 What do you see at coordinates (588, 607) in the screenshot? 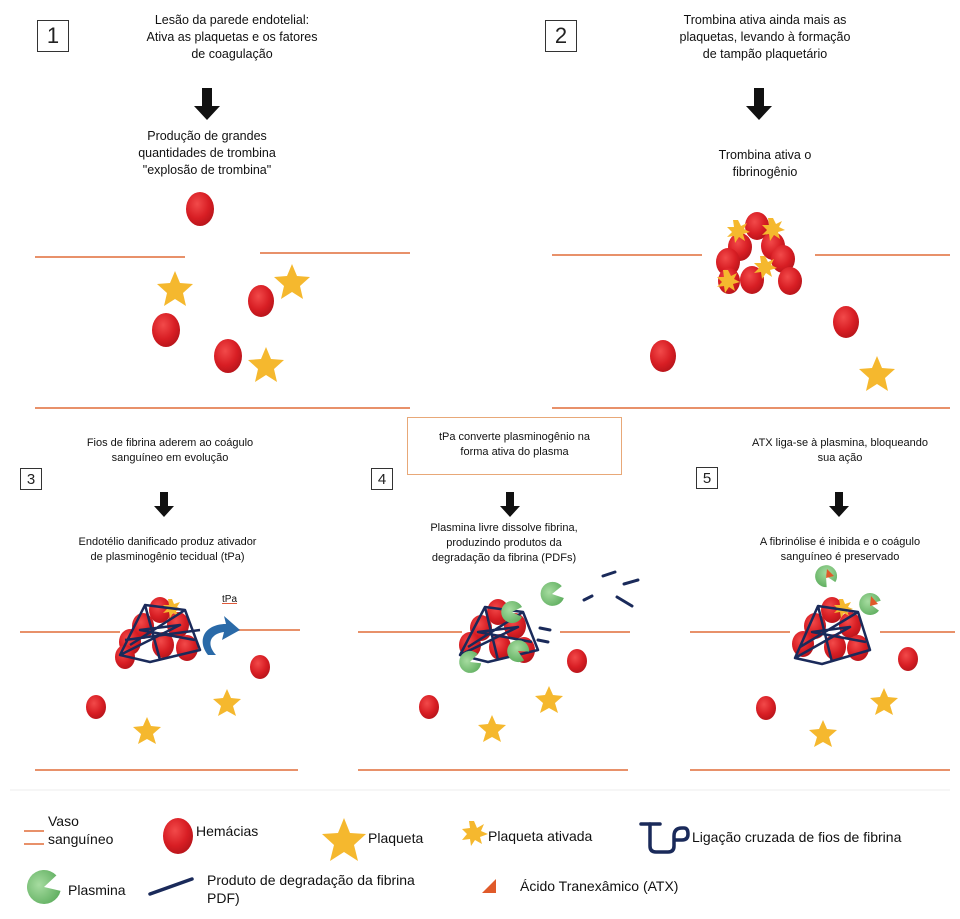
I see `fibrin-degradation-products` at bounding box center [588, 607].